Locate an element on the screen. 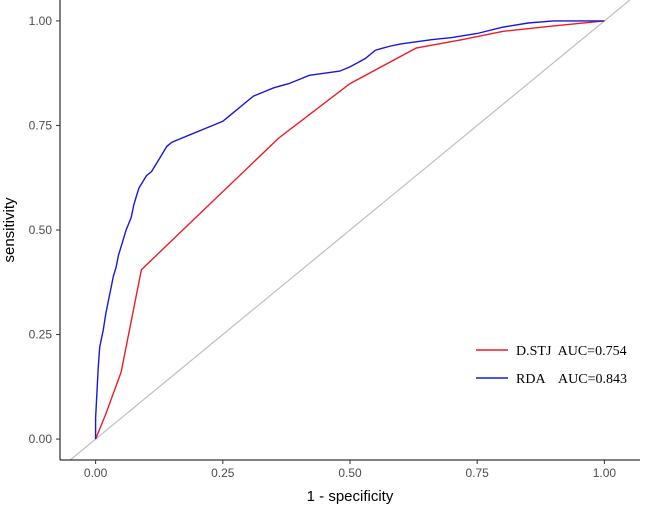 This screenshot has width=669, height=508. x-tick-label: 0.75 is located at coordinates (478, 473).